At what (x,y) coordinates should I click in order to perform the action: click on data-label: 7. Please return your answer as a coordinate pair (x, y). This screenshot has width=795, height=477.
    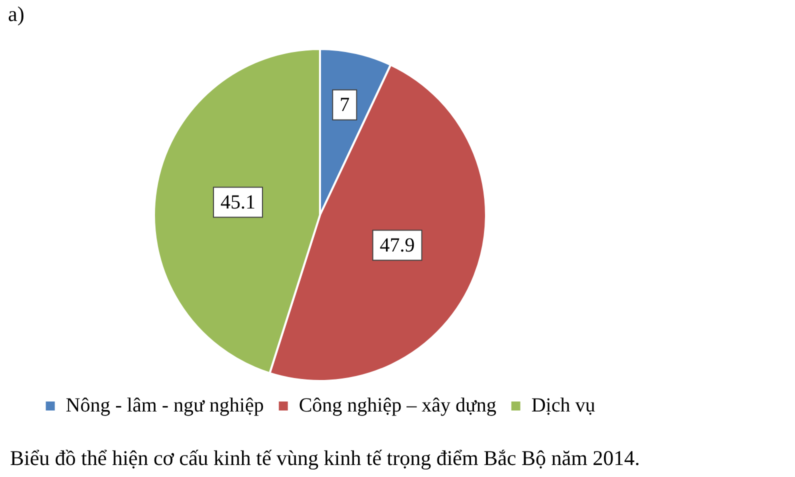
    Looking at the image, I should click on (345, 105).